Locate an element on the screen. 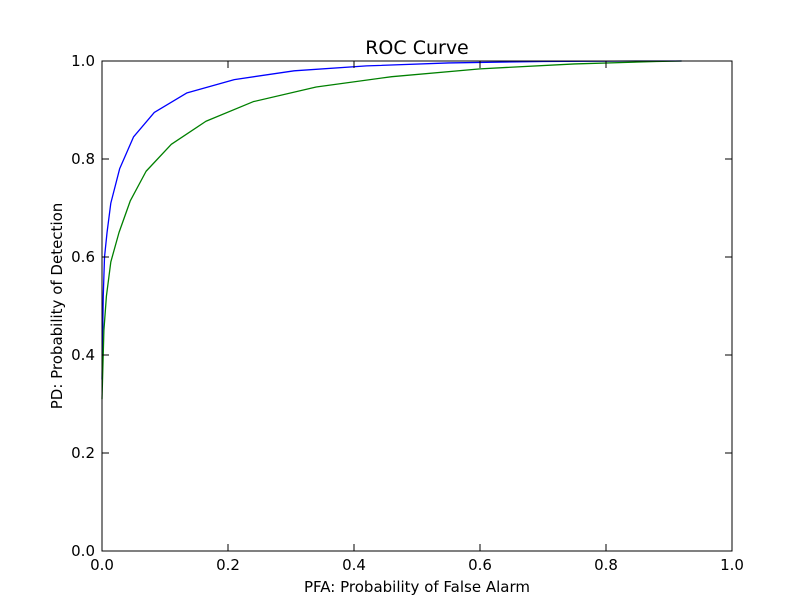  x-tick-label: 0.6 is located at coordinates (480, 565).